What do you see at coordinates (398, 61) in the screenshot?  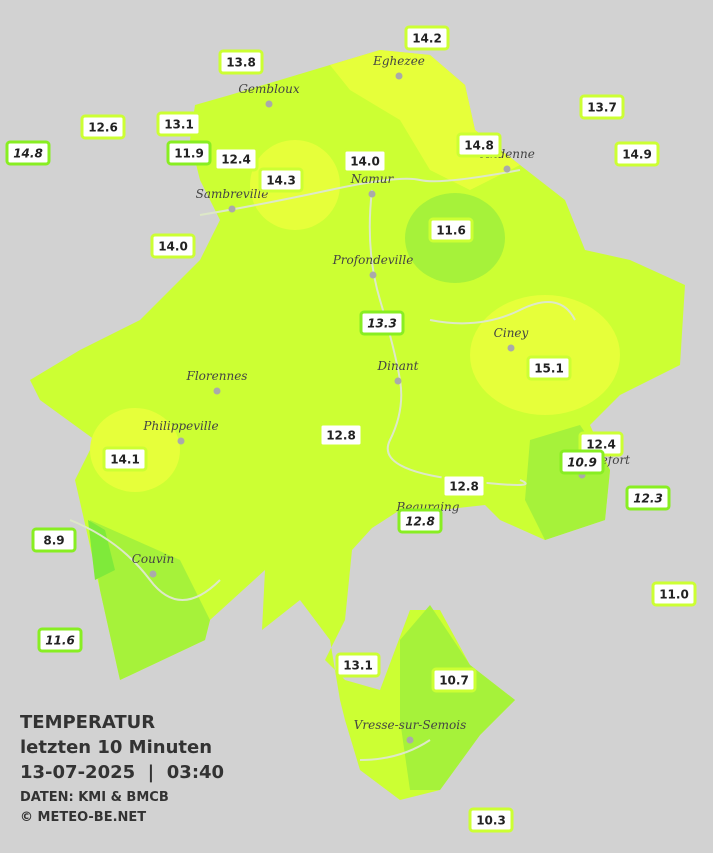 I see `city-label: Eghezee` at bounding box center [398, 61].